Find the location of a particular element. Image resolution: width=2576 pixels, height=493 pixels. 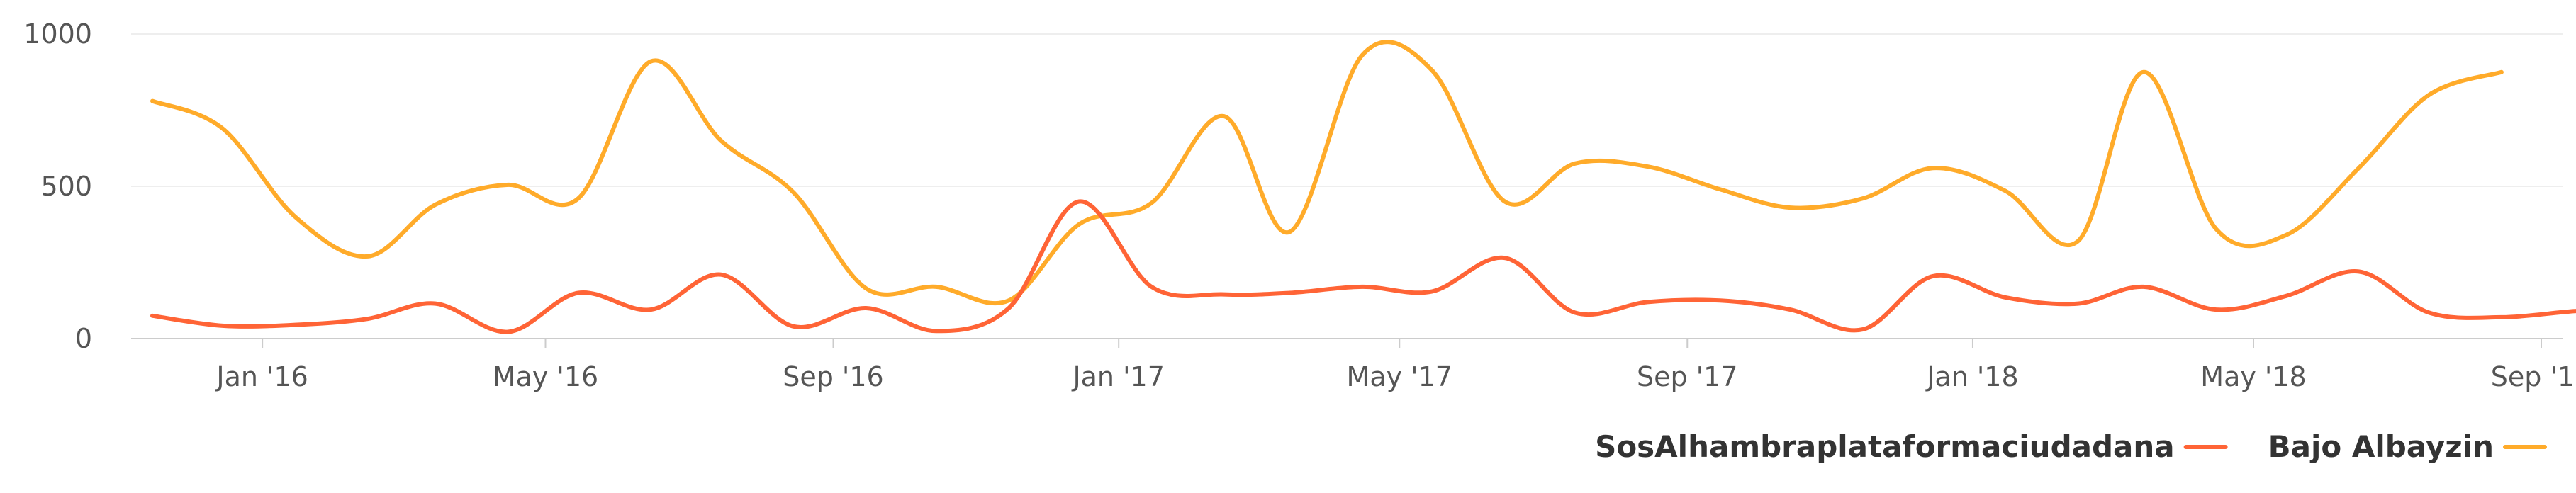

x-tick-label: May '17 is located at coordinates (1399, 377).